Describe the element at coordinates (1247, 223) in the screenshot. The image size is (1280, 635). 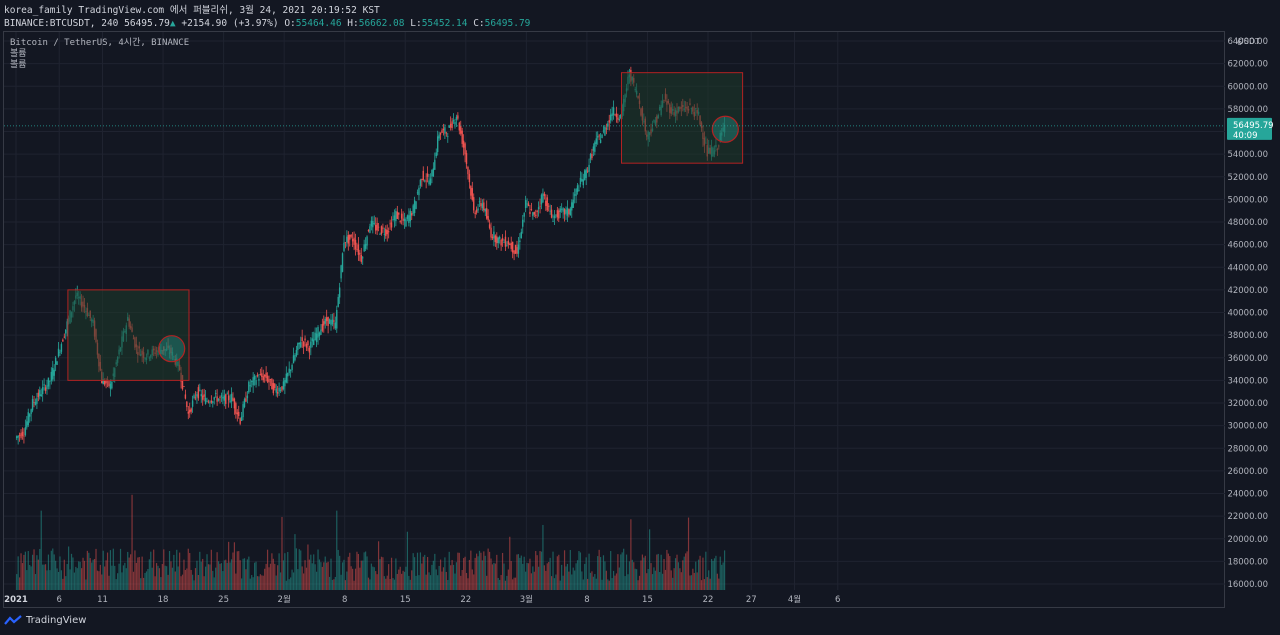
I see `y-tick-label: 48000.00` at that location.